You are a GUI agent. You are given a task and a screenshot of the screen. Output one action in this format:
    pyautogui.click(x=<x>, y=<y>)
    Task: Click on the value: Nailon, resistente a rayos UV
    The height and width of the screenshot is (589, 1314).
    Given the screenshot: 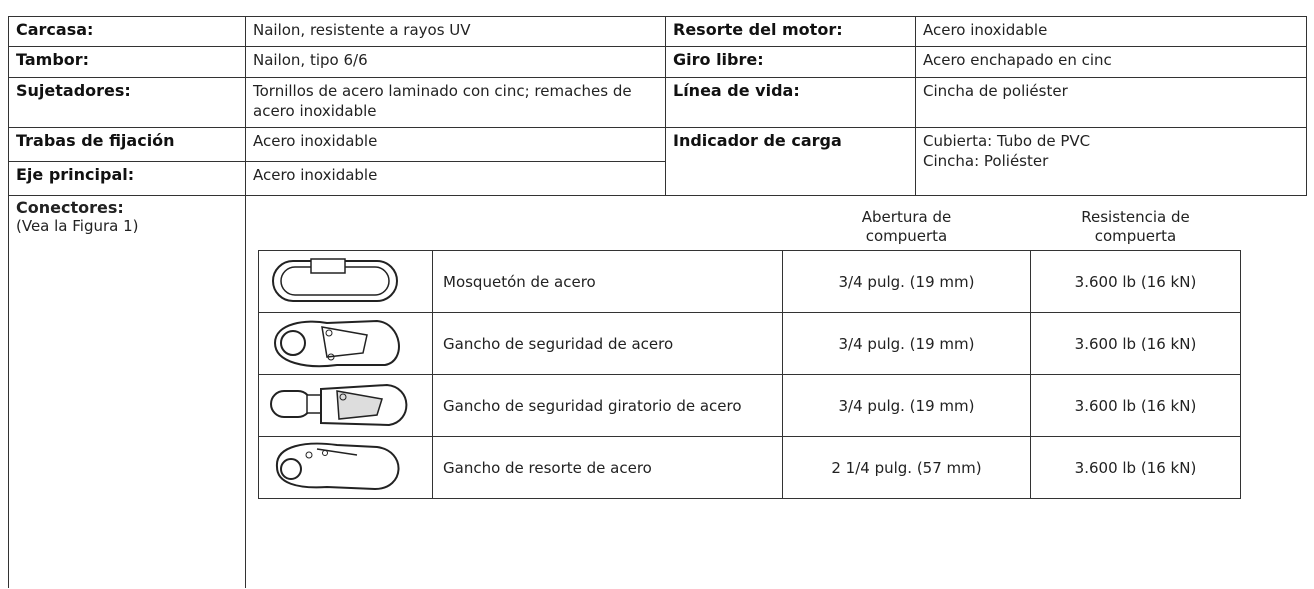 What is the action you would take?
    pyautogui.click(x=455, y=31)
    